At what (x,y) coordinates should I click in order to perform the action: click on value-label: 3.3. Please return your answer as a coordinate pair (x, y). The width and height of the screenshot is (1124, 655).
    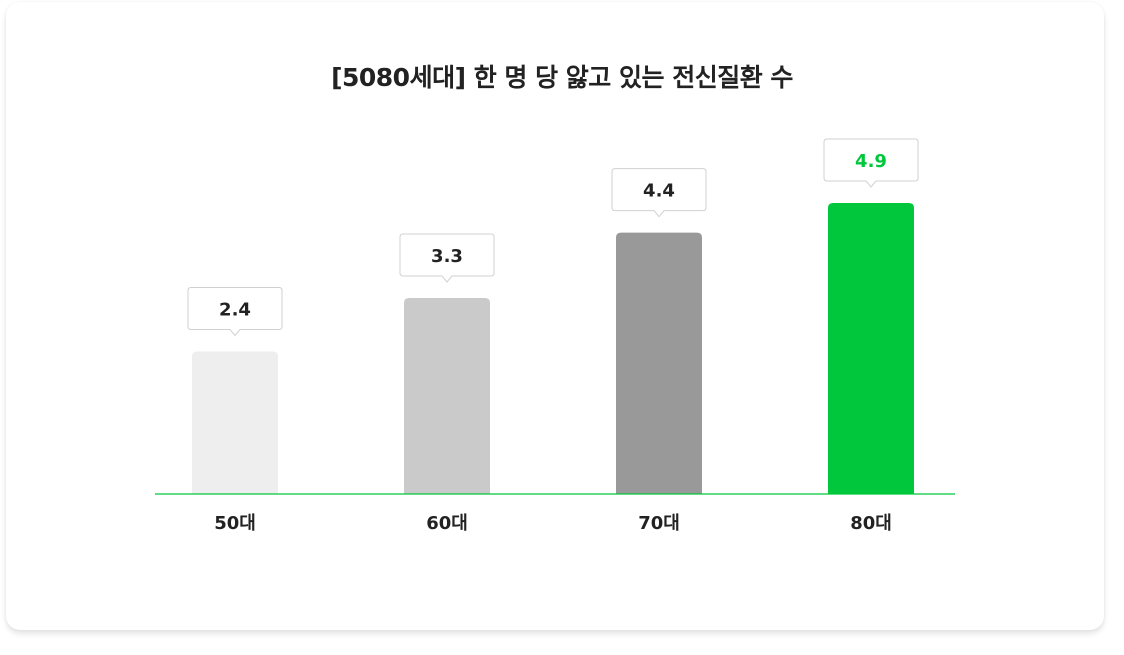
    Looking at the image, I should click on (447, 256).